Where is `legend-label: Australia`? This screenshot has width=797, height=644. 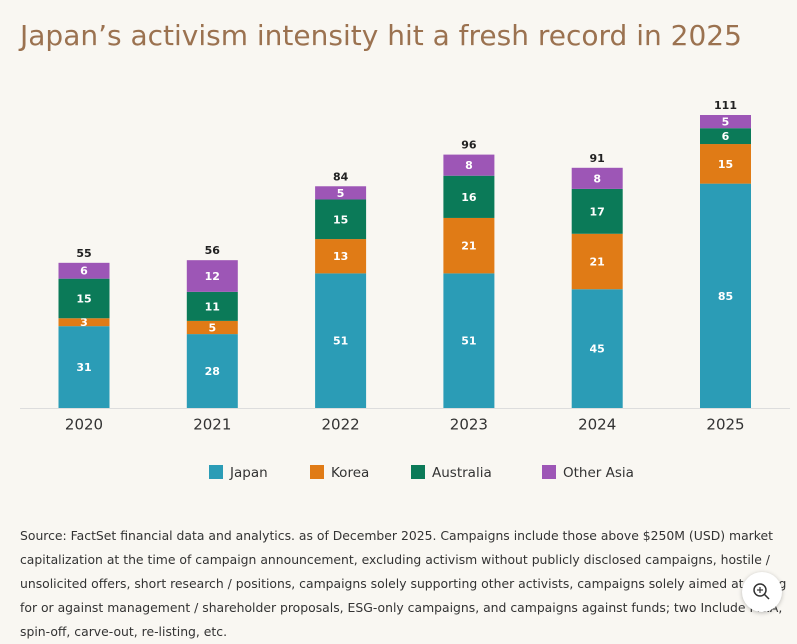 legend-label: Australia is located at coordinates (462, 473).